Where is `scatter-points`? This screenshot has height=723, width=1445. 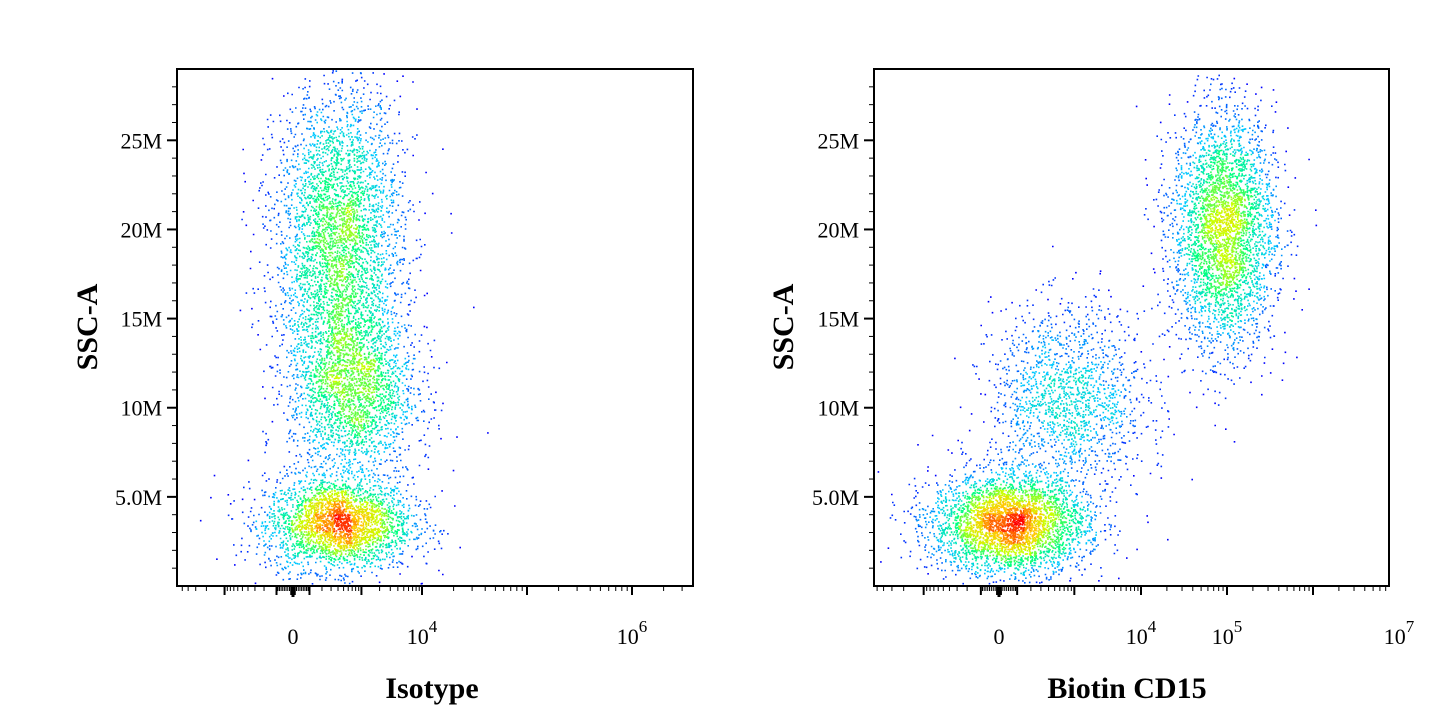
scatter-points is located at coordinates (344, 327).